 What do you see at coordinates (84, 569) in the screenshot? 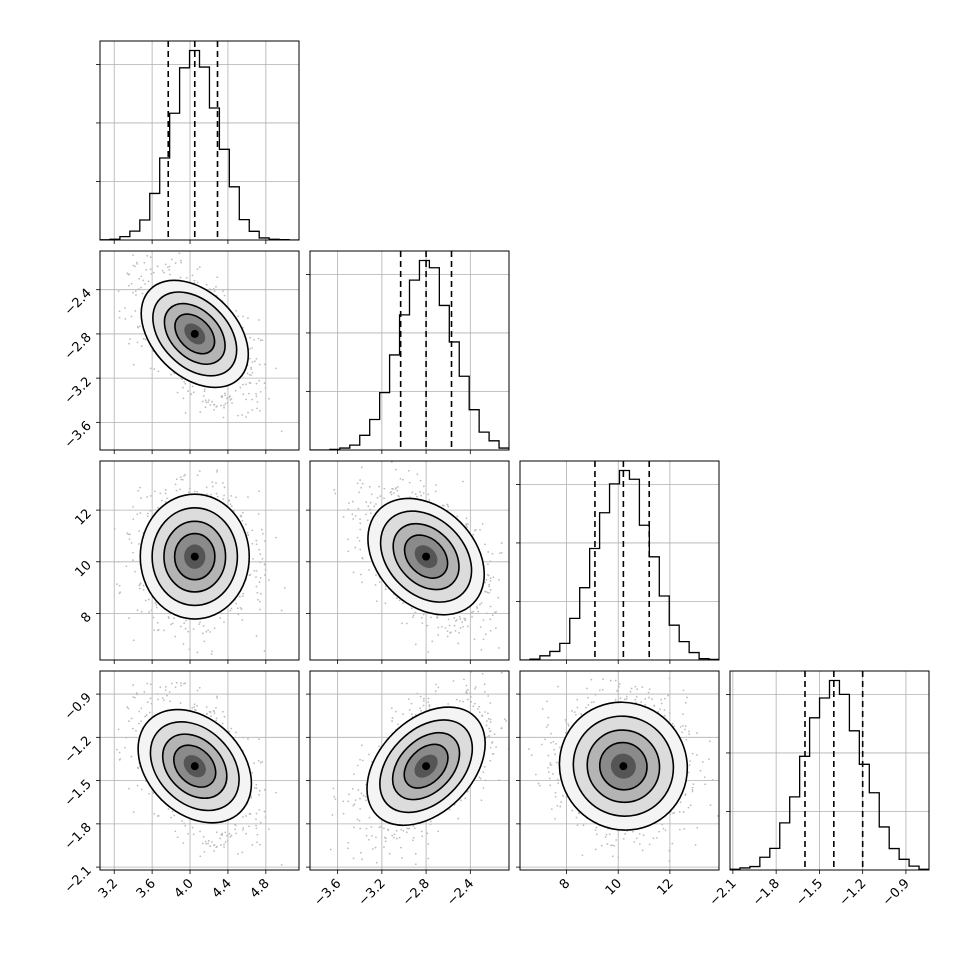
I see `y-tick-label: 10` at bounding box center [84, 569].